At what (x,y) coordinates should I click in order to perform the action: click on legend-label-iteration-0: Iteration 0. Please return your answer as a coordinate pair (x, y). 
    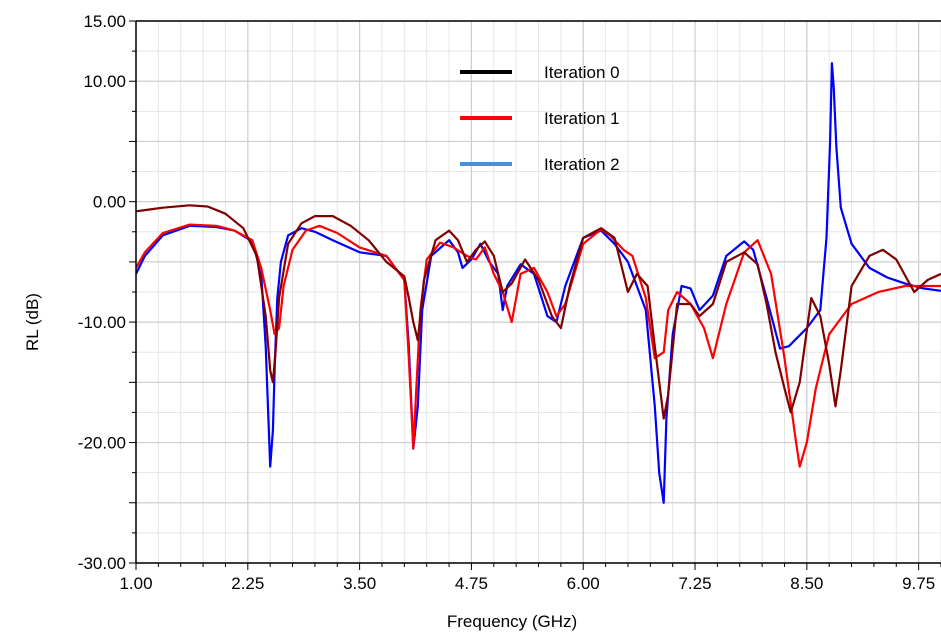
    Looking at the image, I should click on (582, 72).